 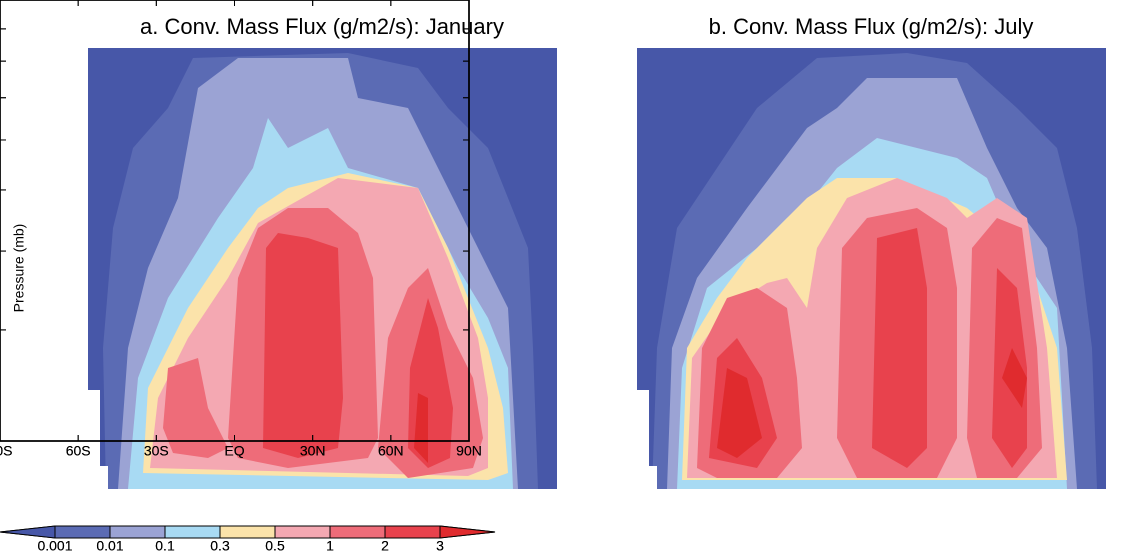 I want to click on x-tick-label: 90S, so click(x=6, y=451).